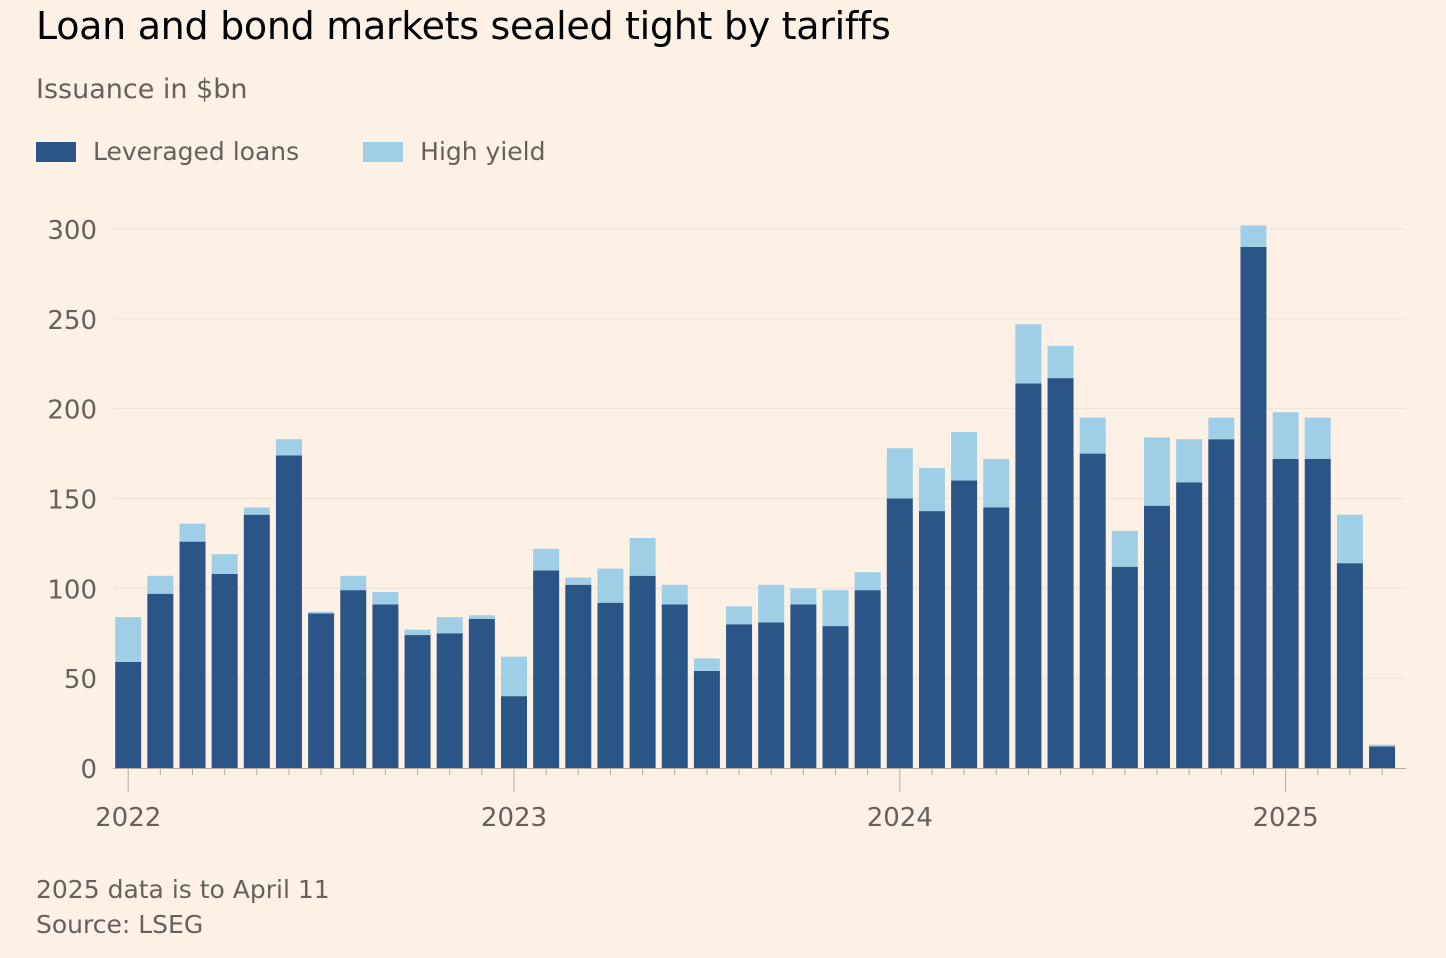 The width and height of the screenshot is (1446, 958). What do you see at coordinates (183, 889) in the screenshot?
I see `footnote: 2025 data is to April 11` at bounding box center [183, 889].